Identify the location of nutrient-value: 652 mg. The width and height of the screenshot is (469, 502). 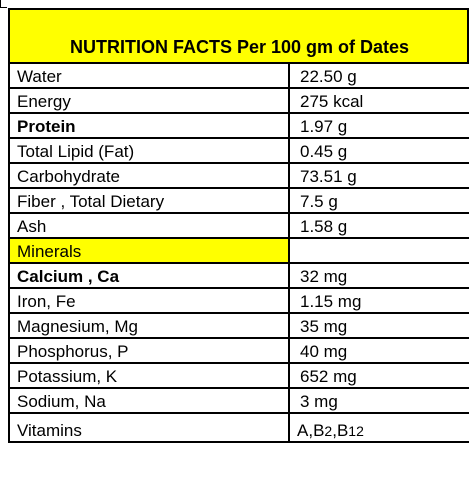
(378, 375).